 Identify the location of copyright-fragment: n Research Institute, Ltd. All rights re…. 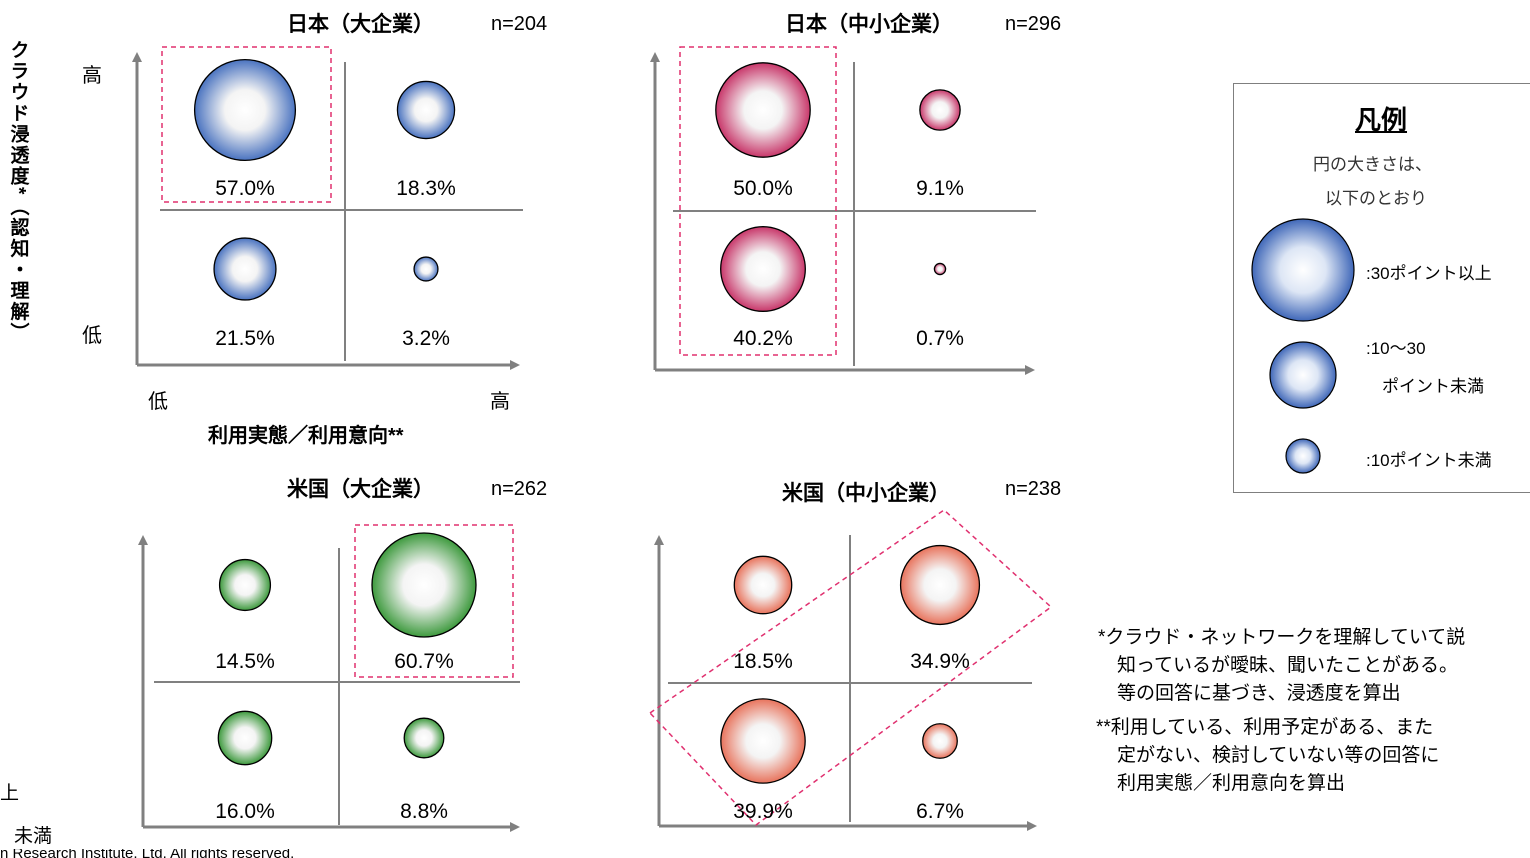
(147, 853).